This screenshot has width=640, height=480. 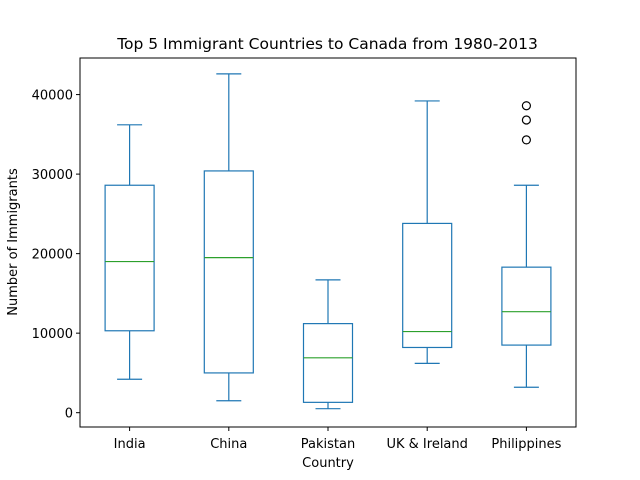 I want to click on x-tick-label: India, so click(x=130, y=444).